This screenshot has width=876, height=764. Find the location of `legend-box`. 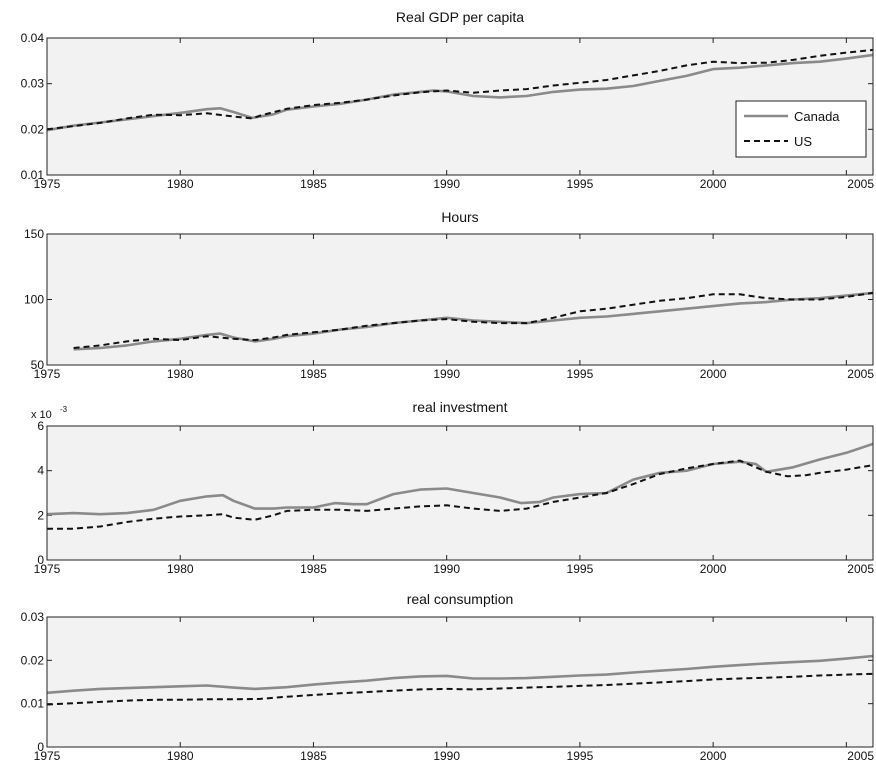

legend-box is located at coordinates (801, 129).